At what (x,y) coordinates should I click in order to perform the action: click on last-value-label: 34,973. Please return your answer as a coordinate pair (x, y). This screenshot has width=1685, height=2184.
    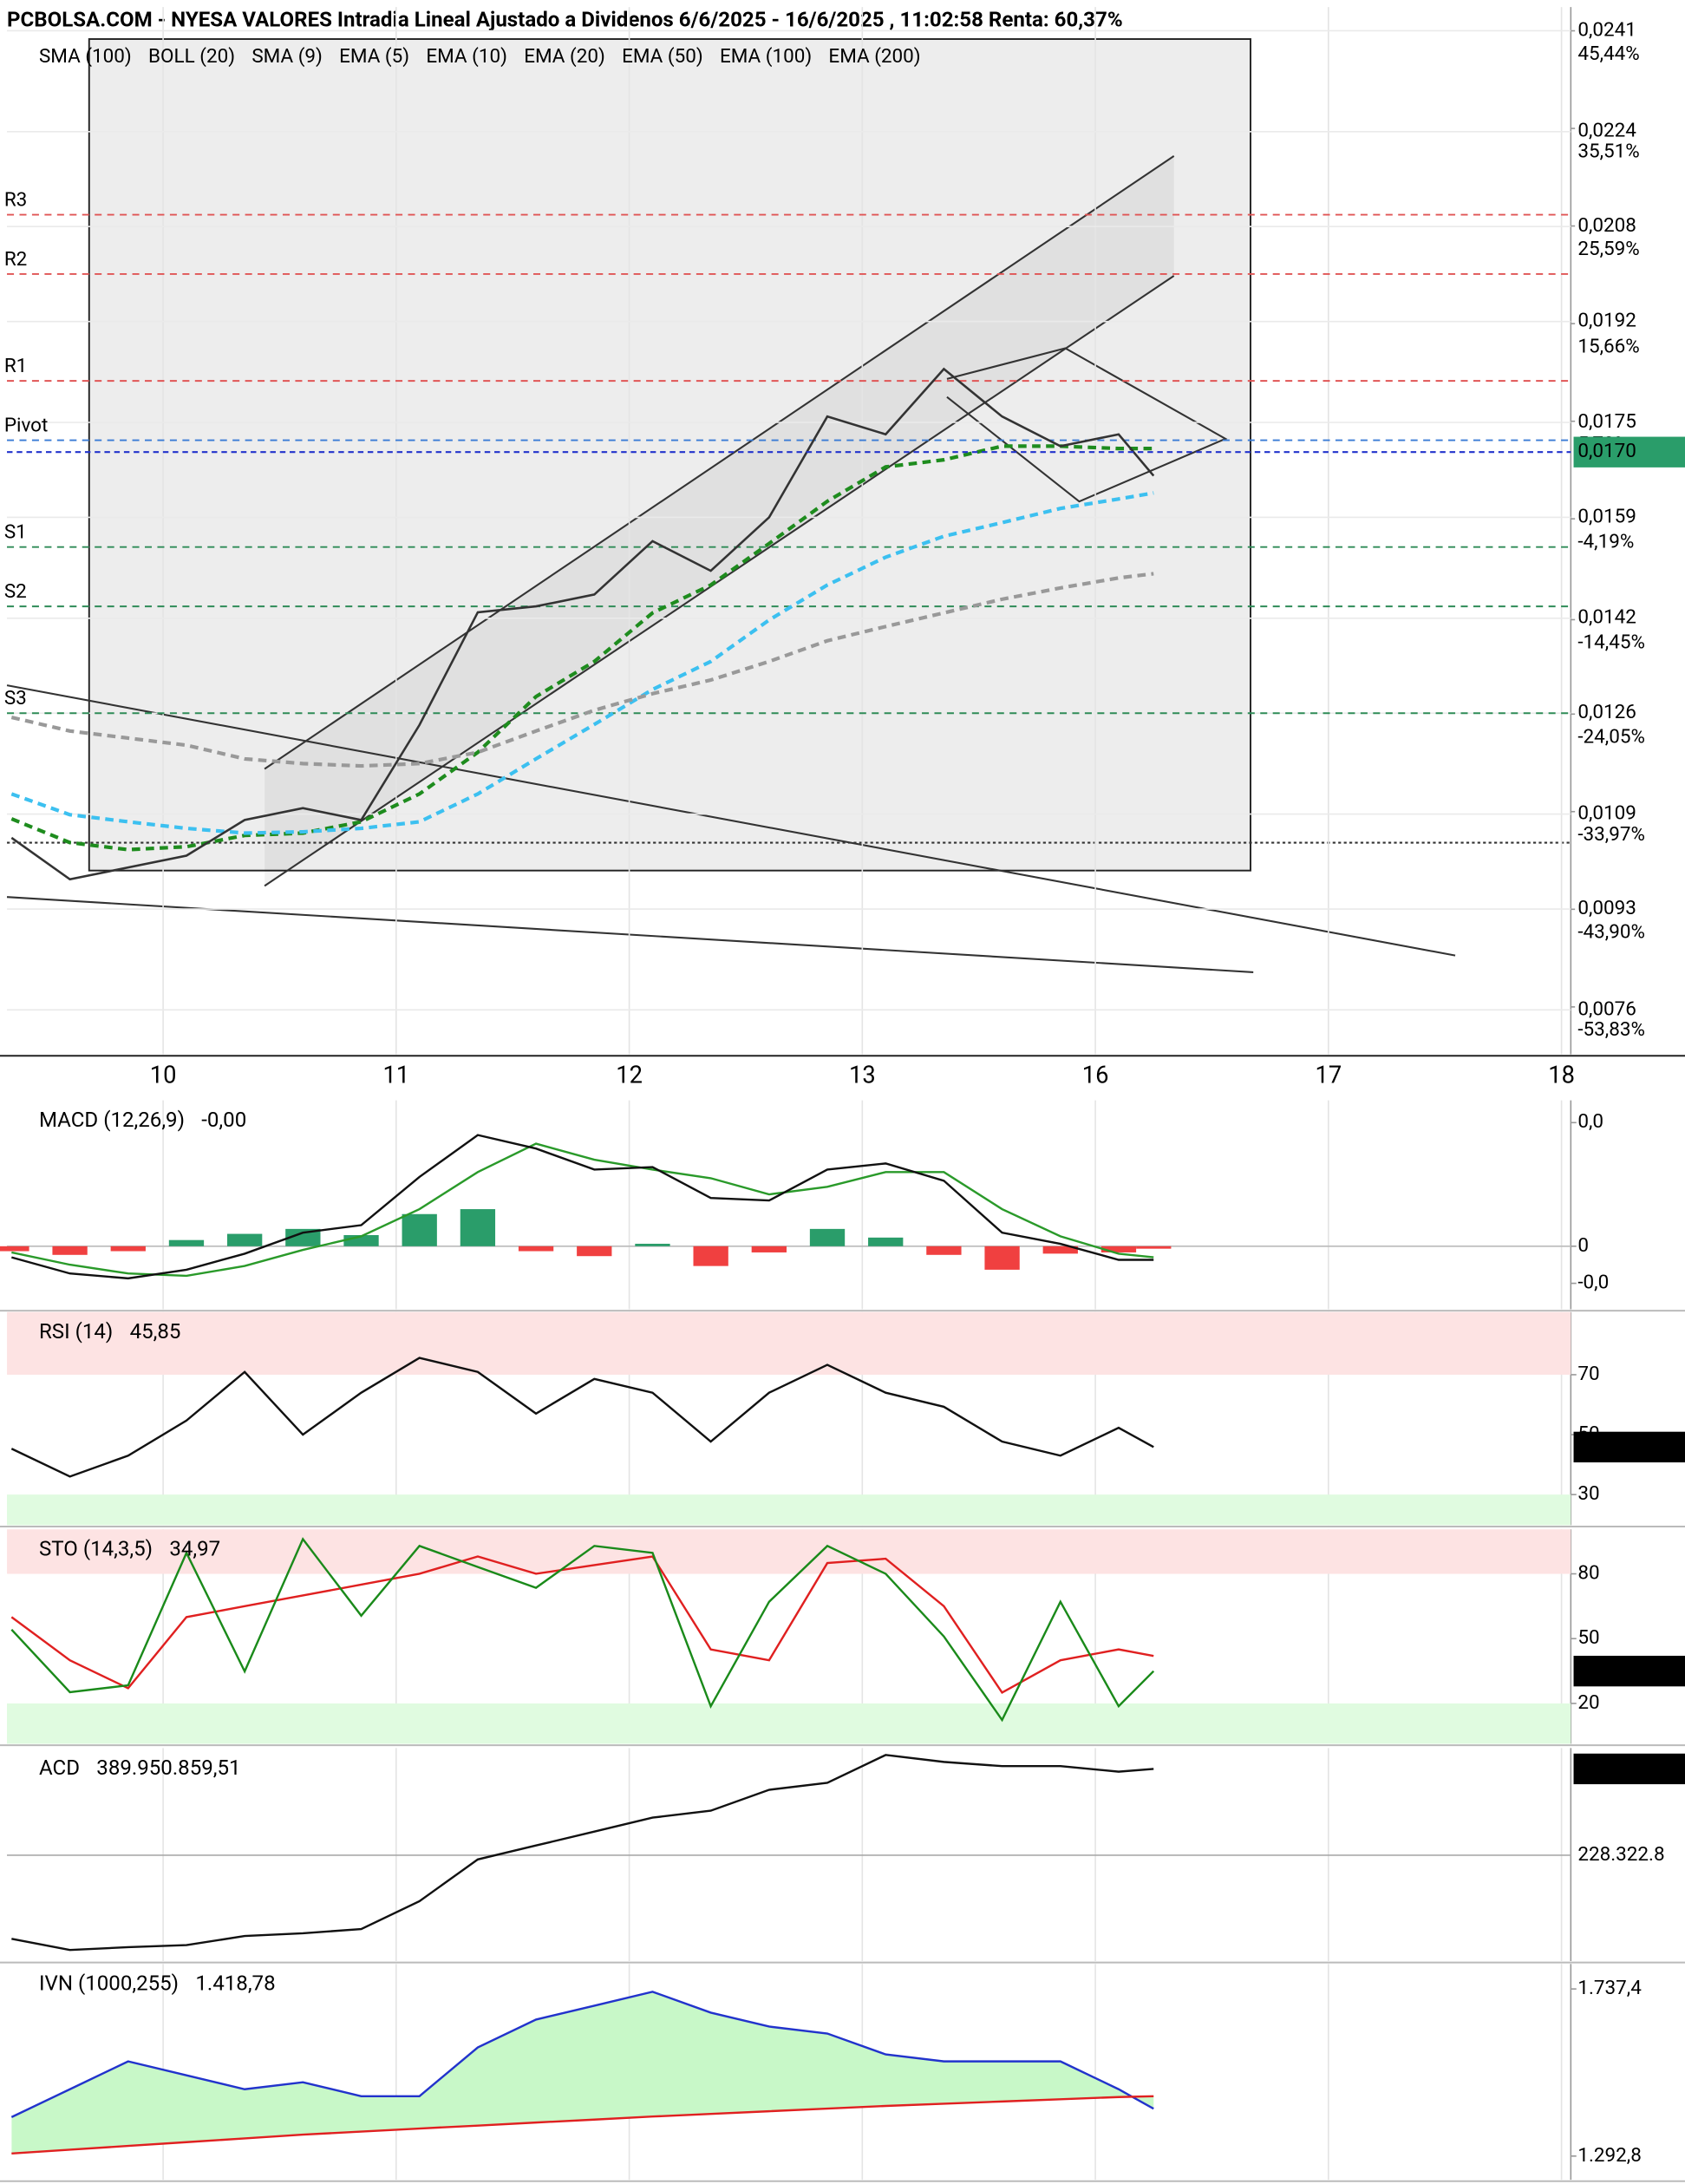
    Looking at the image, I should click on (1606, 1670).